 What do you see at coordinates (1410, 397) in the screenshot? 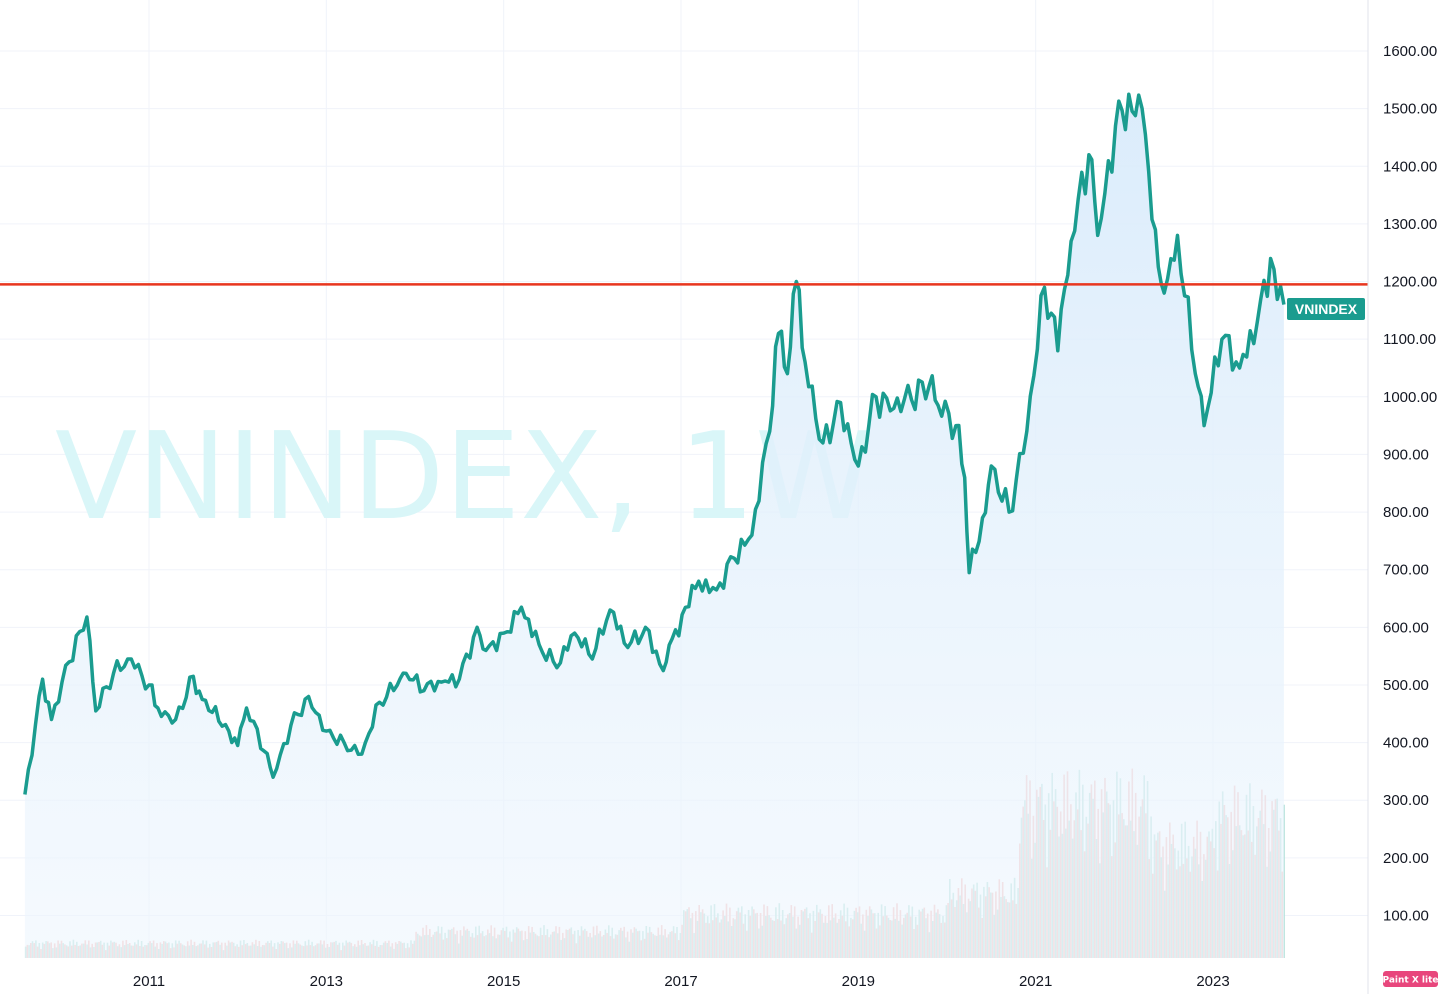
I see `y-tick-label: 1000.00` at bounding box center [1410, 397].